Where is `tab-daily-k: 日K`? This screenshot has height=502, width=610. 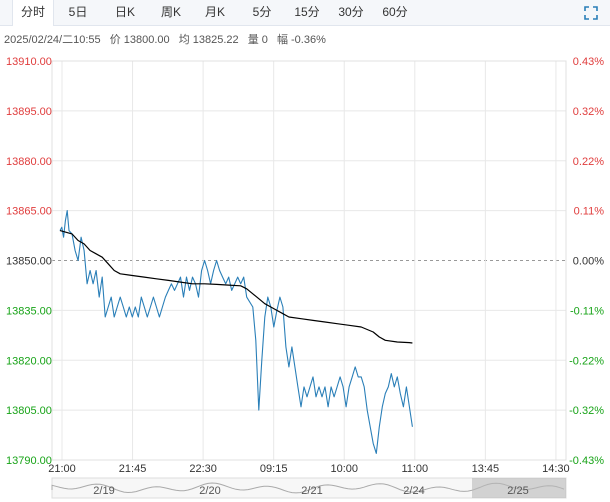 tab-daily-k: 日K is located at coordinates (124, 12).